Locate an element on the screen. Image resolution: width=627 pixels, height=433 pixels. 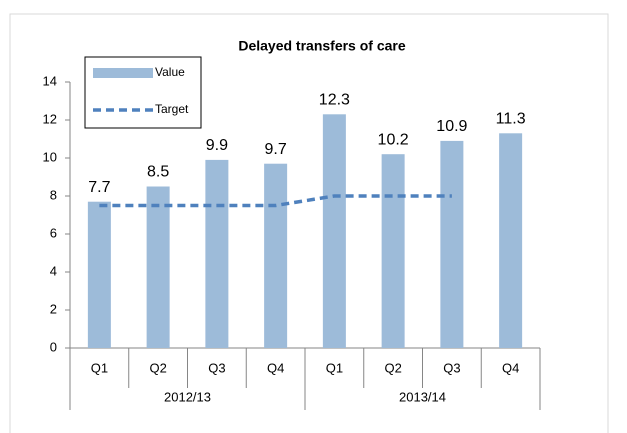
target-line is located at coordinates (275, 201).